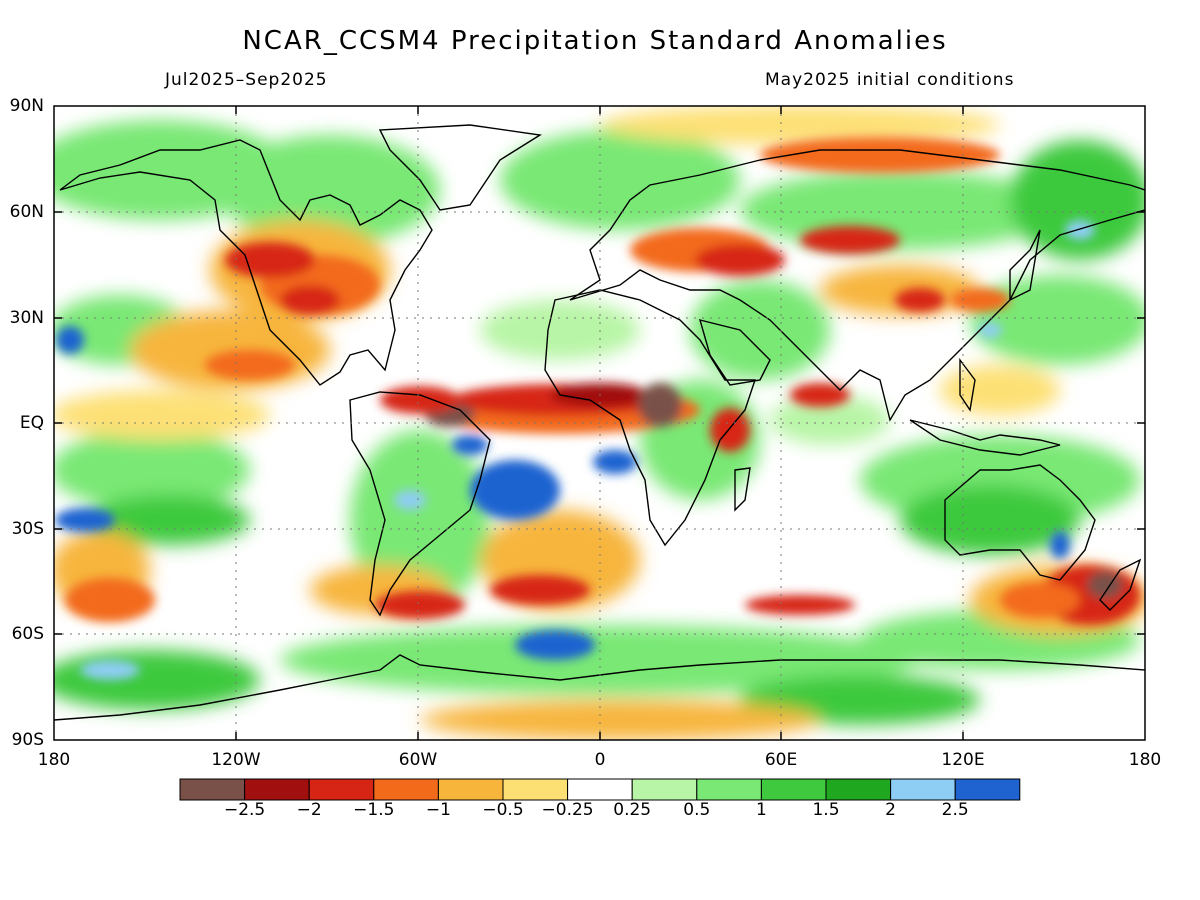 The width and height of the screenshot is (1200, 900). Describe the element at coordinates (890, 810) in the screenshot. I see `colorbar-tick-label: 2` at that location.